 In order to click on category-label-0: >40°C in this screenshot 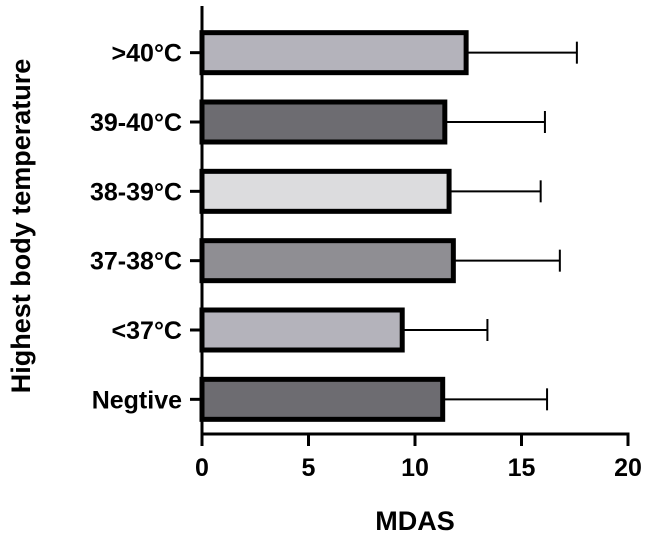, I will do `click(147, 54)`.